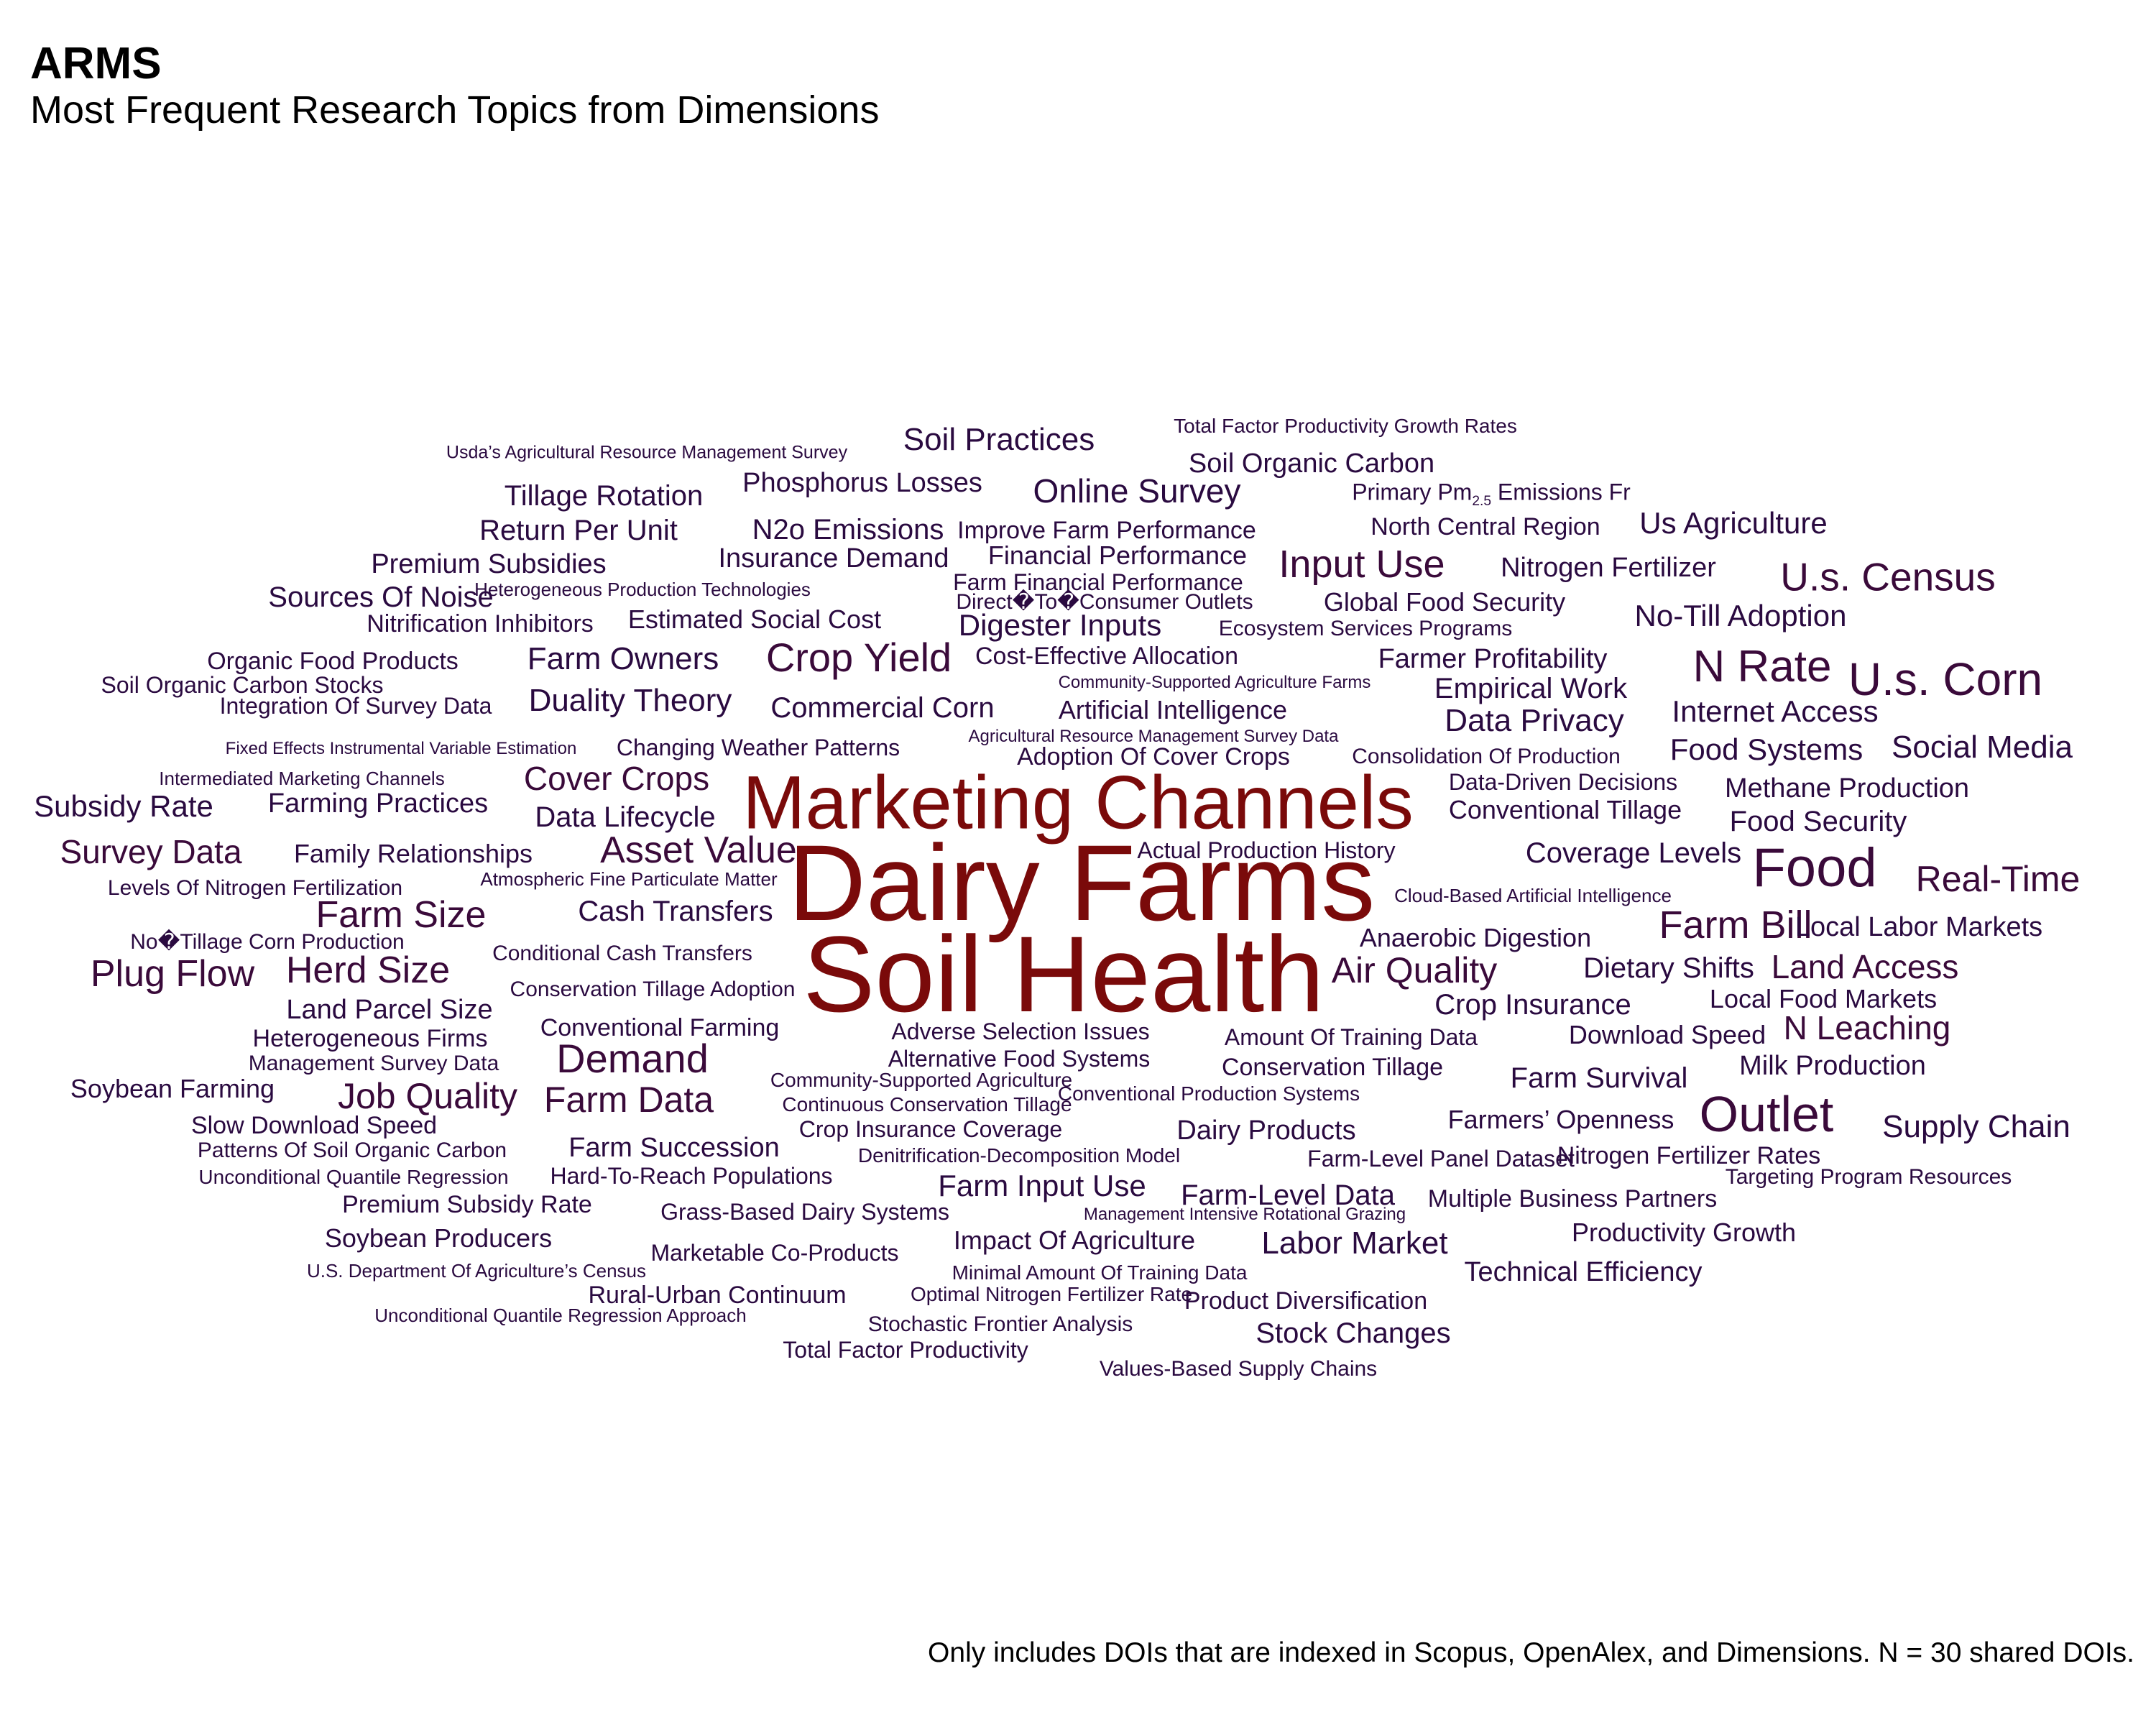 This screenshot has width=2156, height=1725. Describe the element at coordinates (834, 558) in the screenshot. I see `word-insurance-demand: Insurance Demand` at that location.